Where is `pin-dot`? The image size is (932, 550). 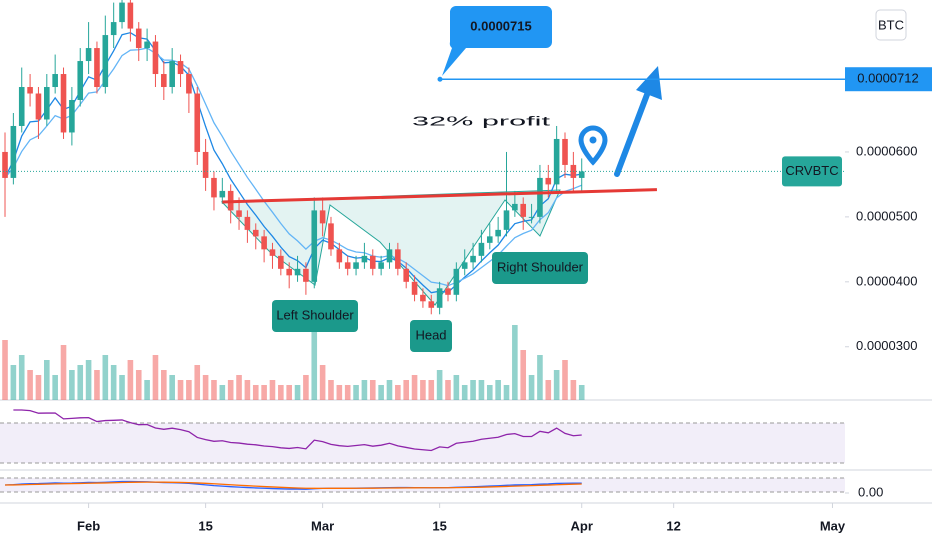 pin-dot is located at coordinates (593, 140).